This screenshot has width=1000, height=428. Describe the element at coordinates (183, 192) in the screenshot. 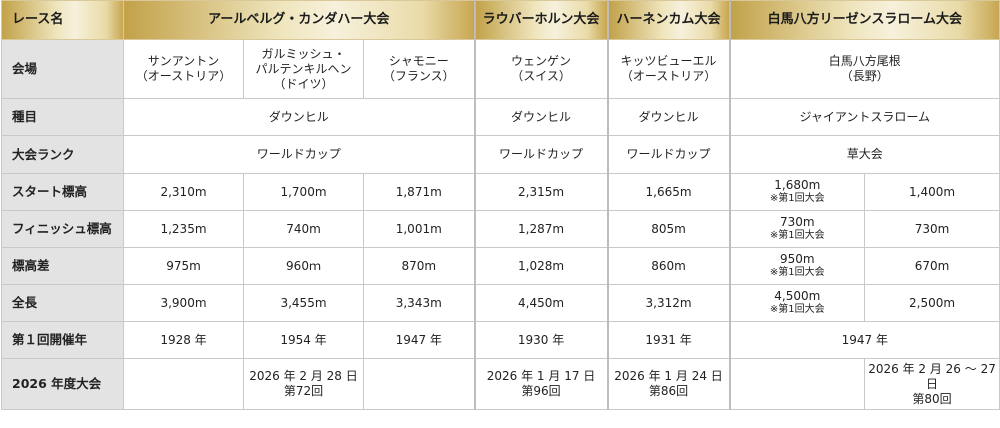

I see `start-st-anton: 2,310m` at that location.